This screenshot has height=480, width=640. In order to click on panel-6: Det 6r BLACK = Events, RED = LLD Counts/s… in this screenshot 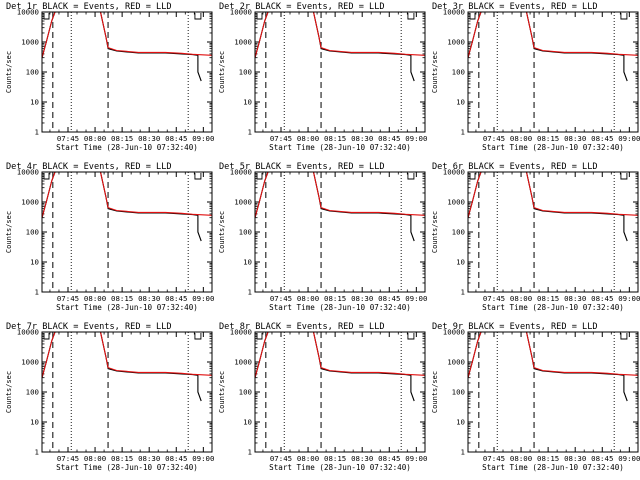, I will do `click(535, 237)`.